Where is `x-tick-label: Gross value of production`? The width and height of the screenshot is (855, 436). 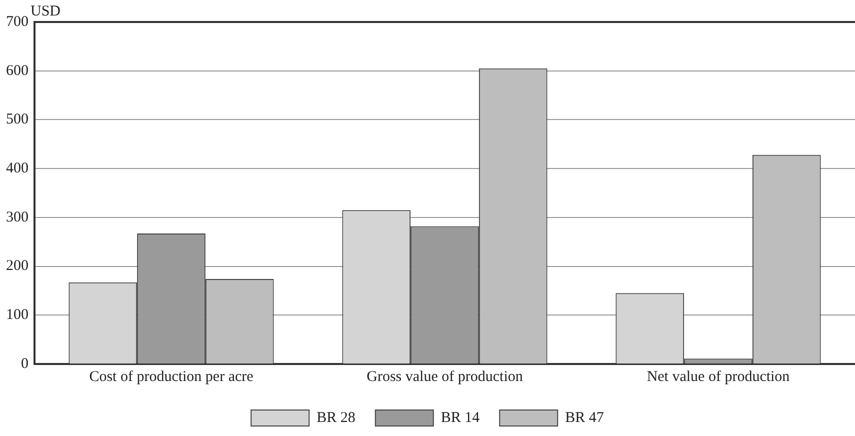 x-tick-label: Gross value of production is located at coordinates (445, 376).